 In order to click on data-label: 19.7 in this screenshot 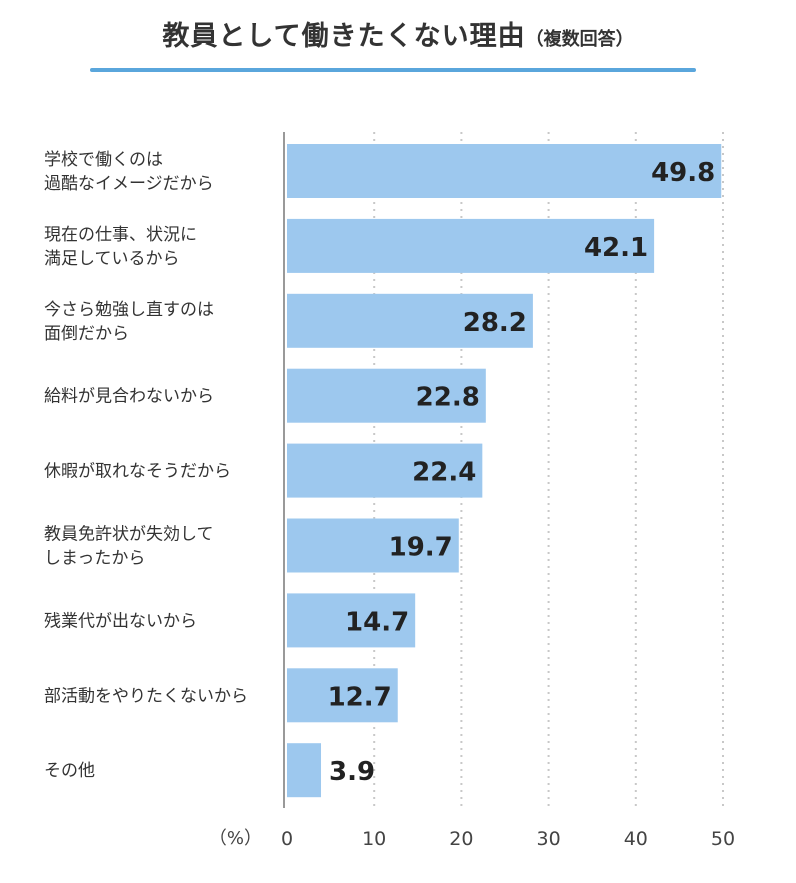, I will do `click(421, 548)`.